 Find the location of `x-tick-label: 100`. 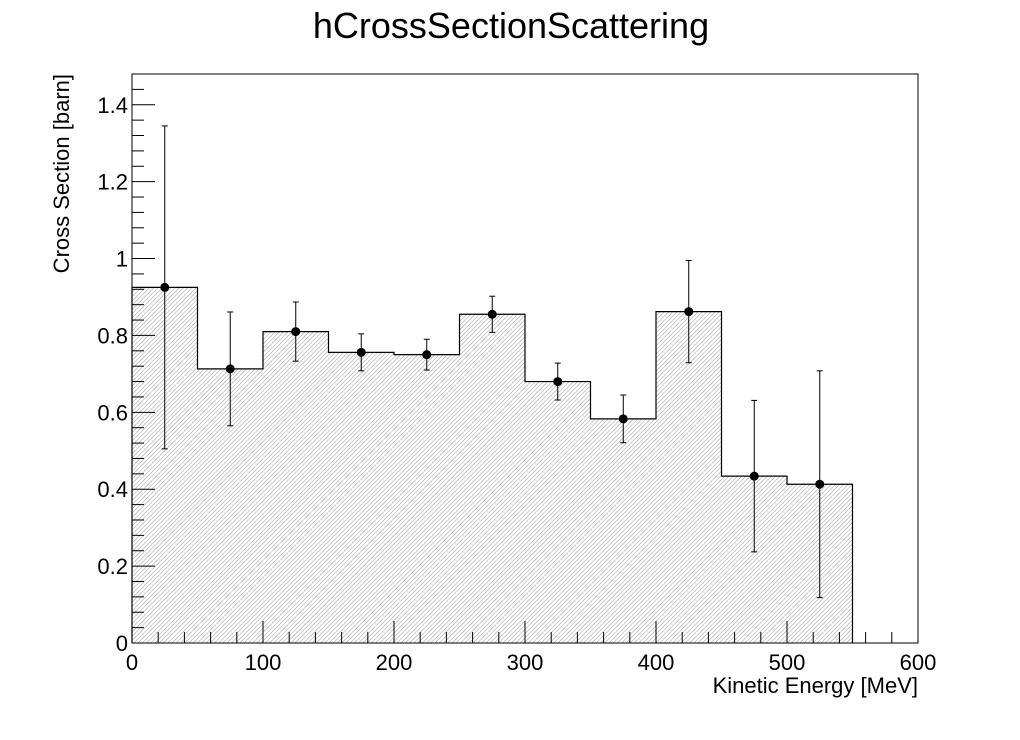

x-tick-label: 100 is located at coordinates (263, 662).